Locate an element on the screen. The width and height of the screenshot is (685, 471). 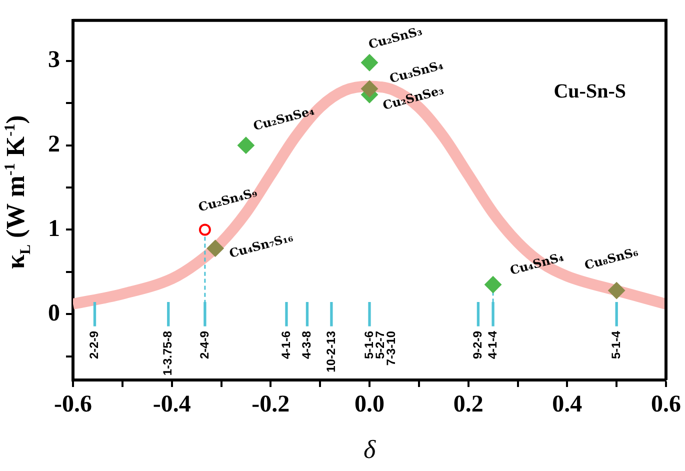
annotation: 2-4-9 is located at coordinates (204, 344).